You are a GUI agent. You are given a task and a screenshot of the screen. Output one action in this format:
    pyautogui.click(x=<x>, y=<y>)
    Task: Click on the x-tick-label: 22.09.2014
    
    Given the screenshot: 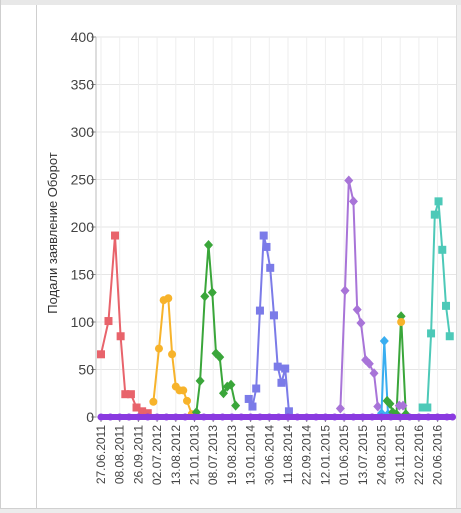 What is the action you would take?
    pyautogui.click(x=307, y=455)
    